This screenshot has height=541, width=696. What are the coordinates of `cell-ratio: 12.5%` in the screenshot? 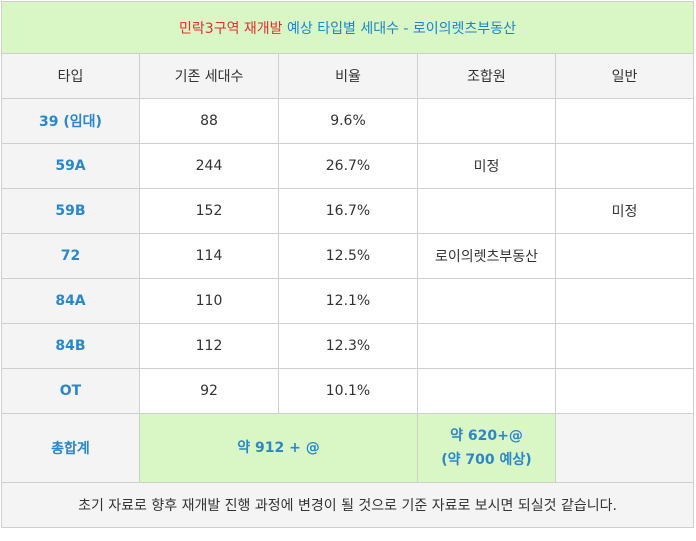 It's located at (348, 256).